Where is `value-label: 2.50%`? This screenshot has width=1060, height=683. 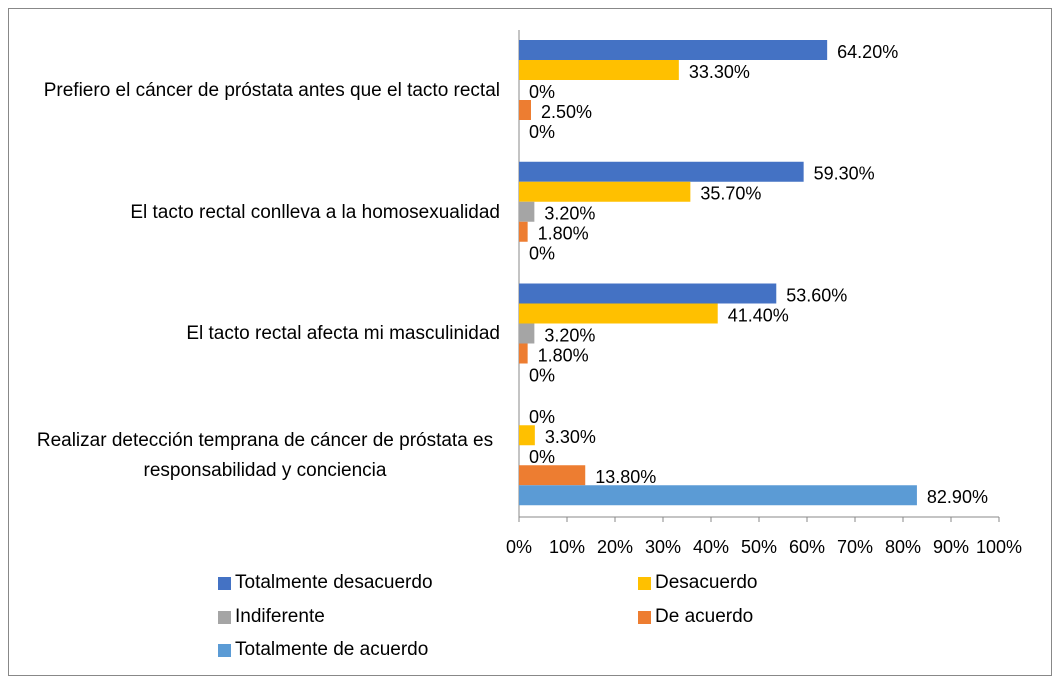
value-label: 2.50% is located at coordinates (566, 112).